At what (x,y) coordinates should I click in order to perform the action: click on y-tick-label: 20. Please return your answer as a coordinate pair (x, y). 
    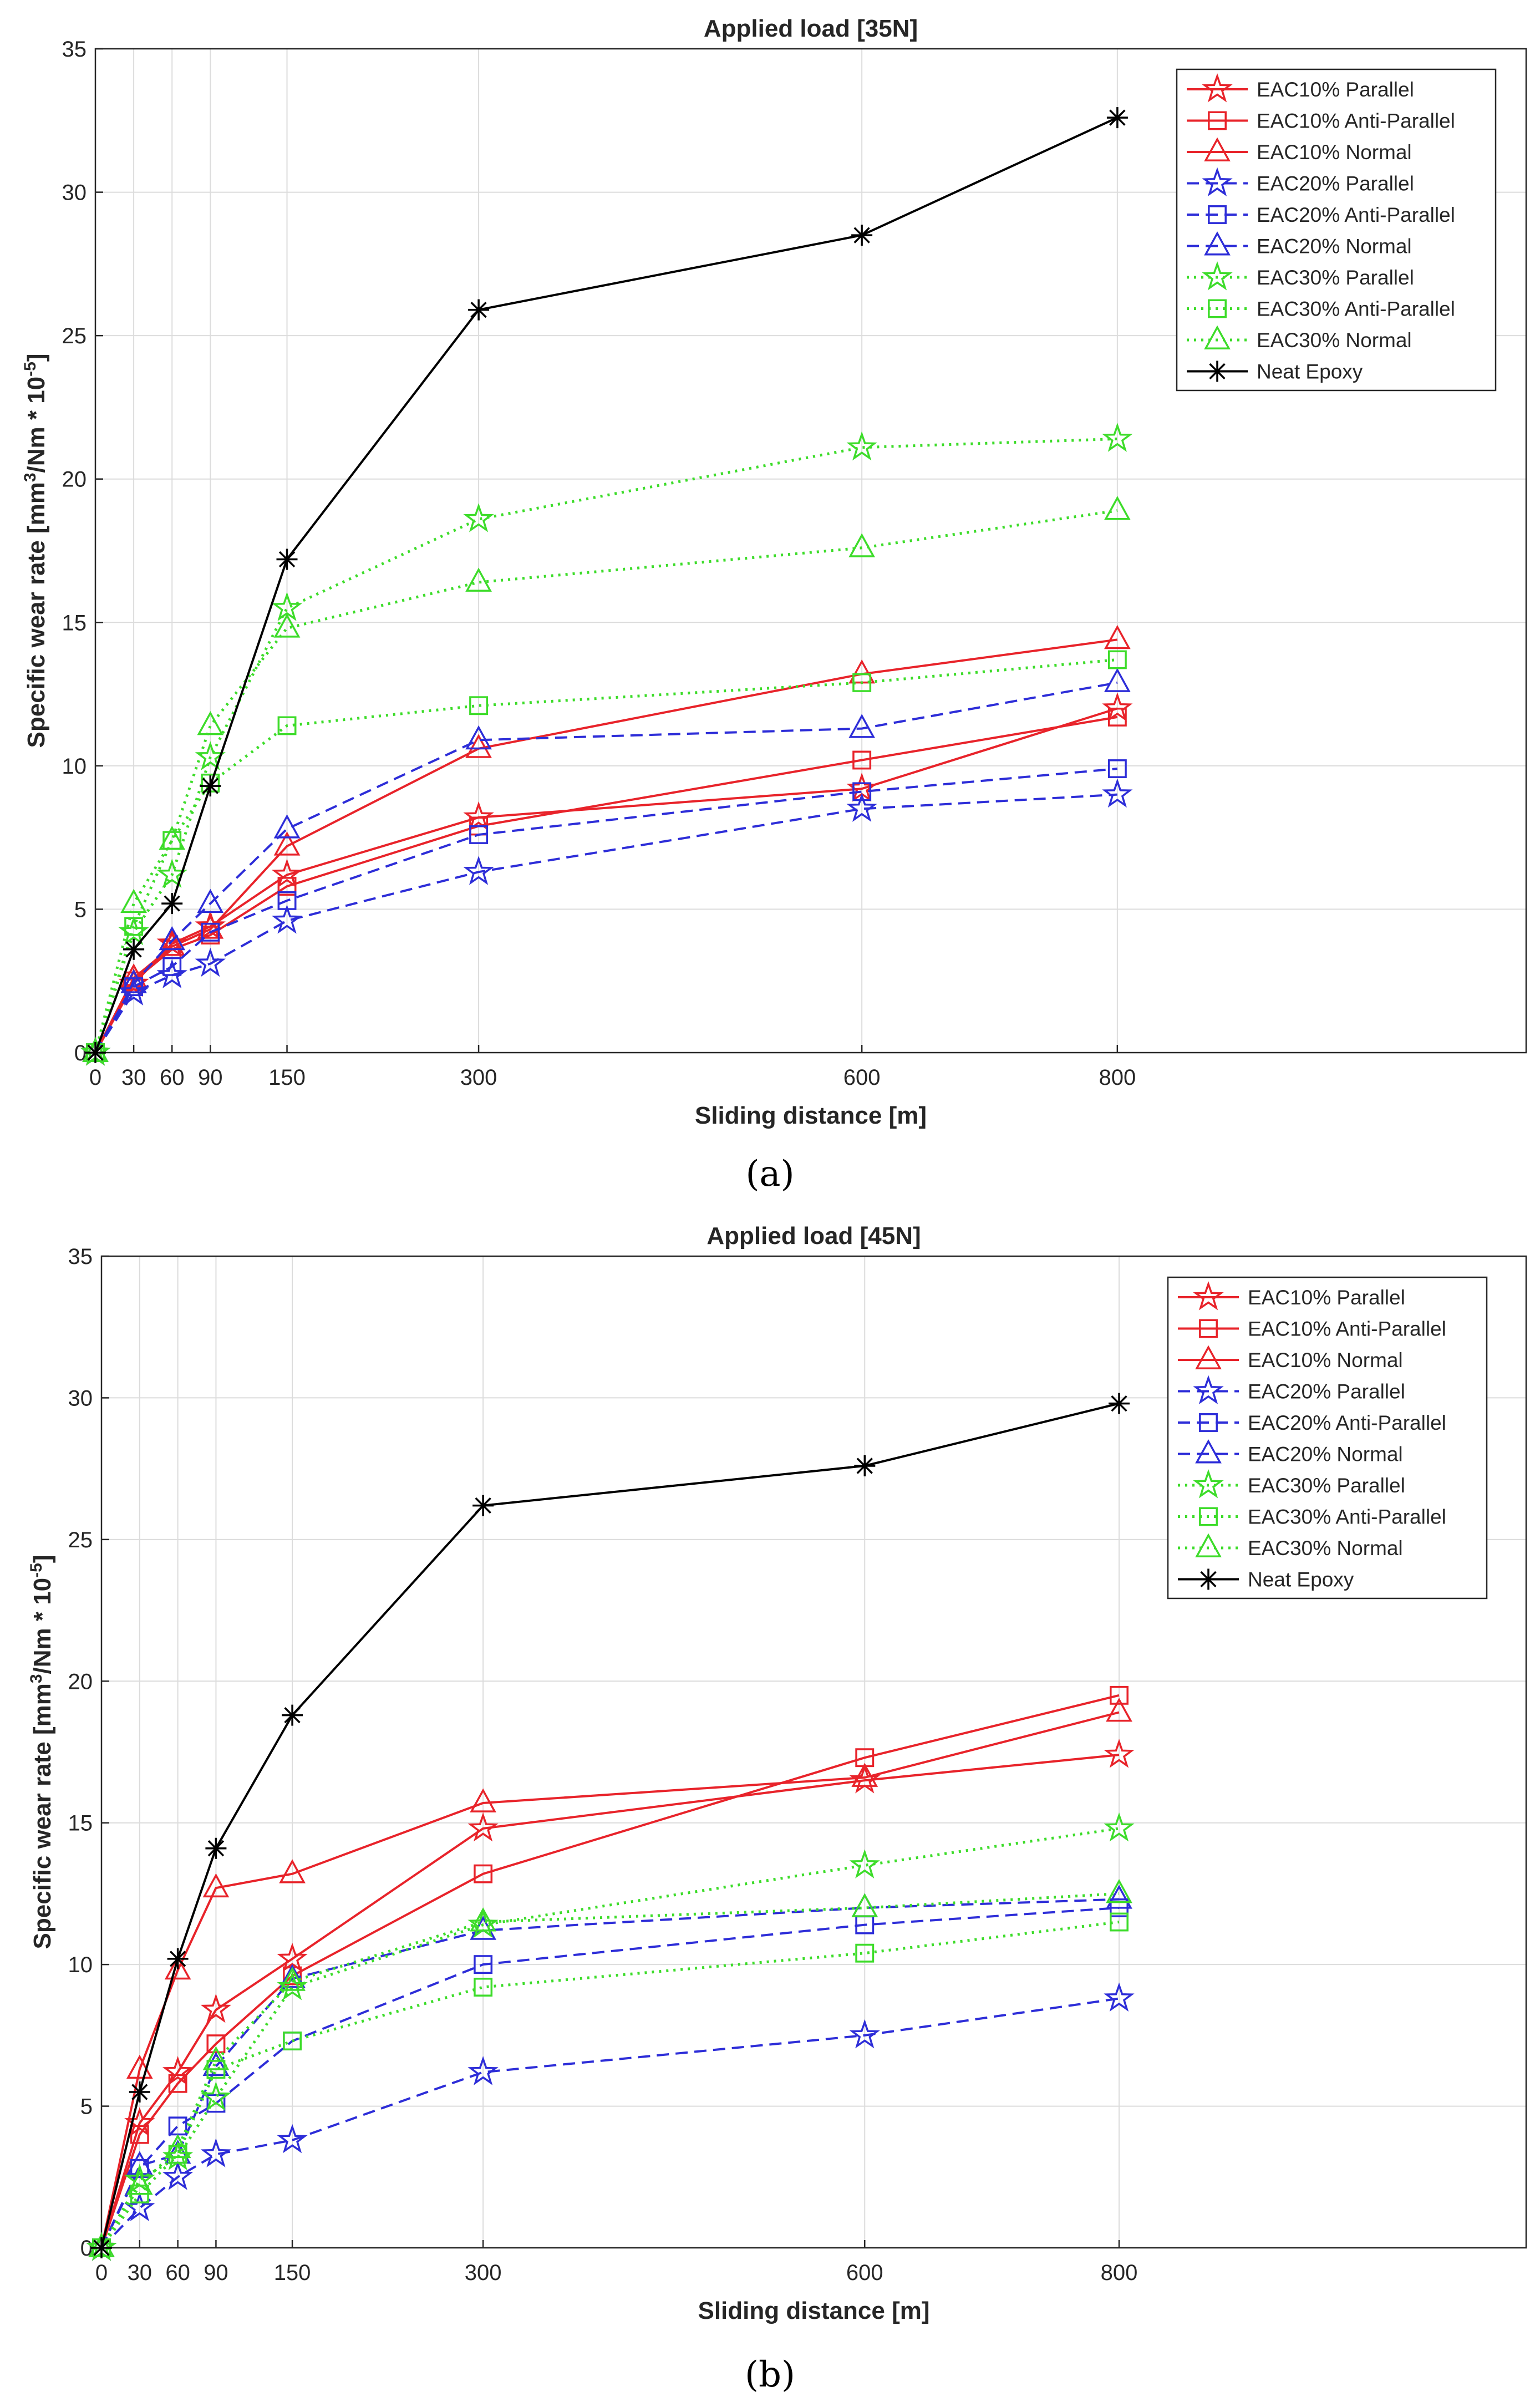
    Looking at the image, I should click on (74, 480).